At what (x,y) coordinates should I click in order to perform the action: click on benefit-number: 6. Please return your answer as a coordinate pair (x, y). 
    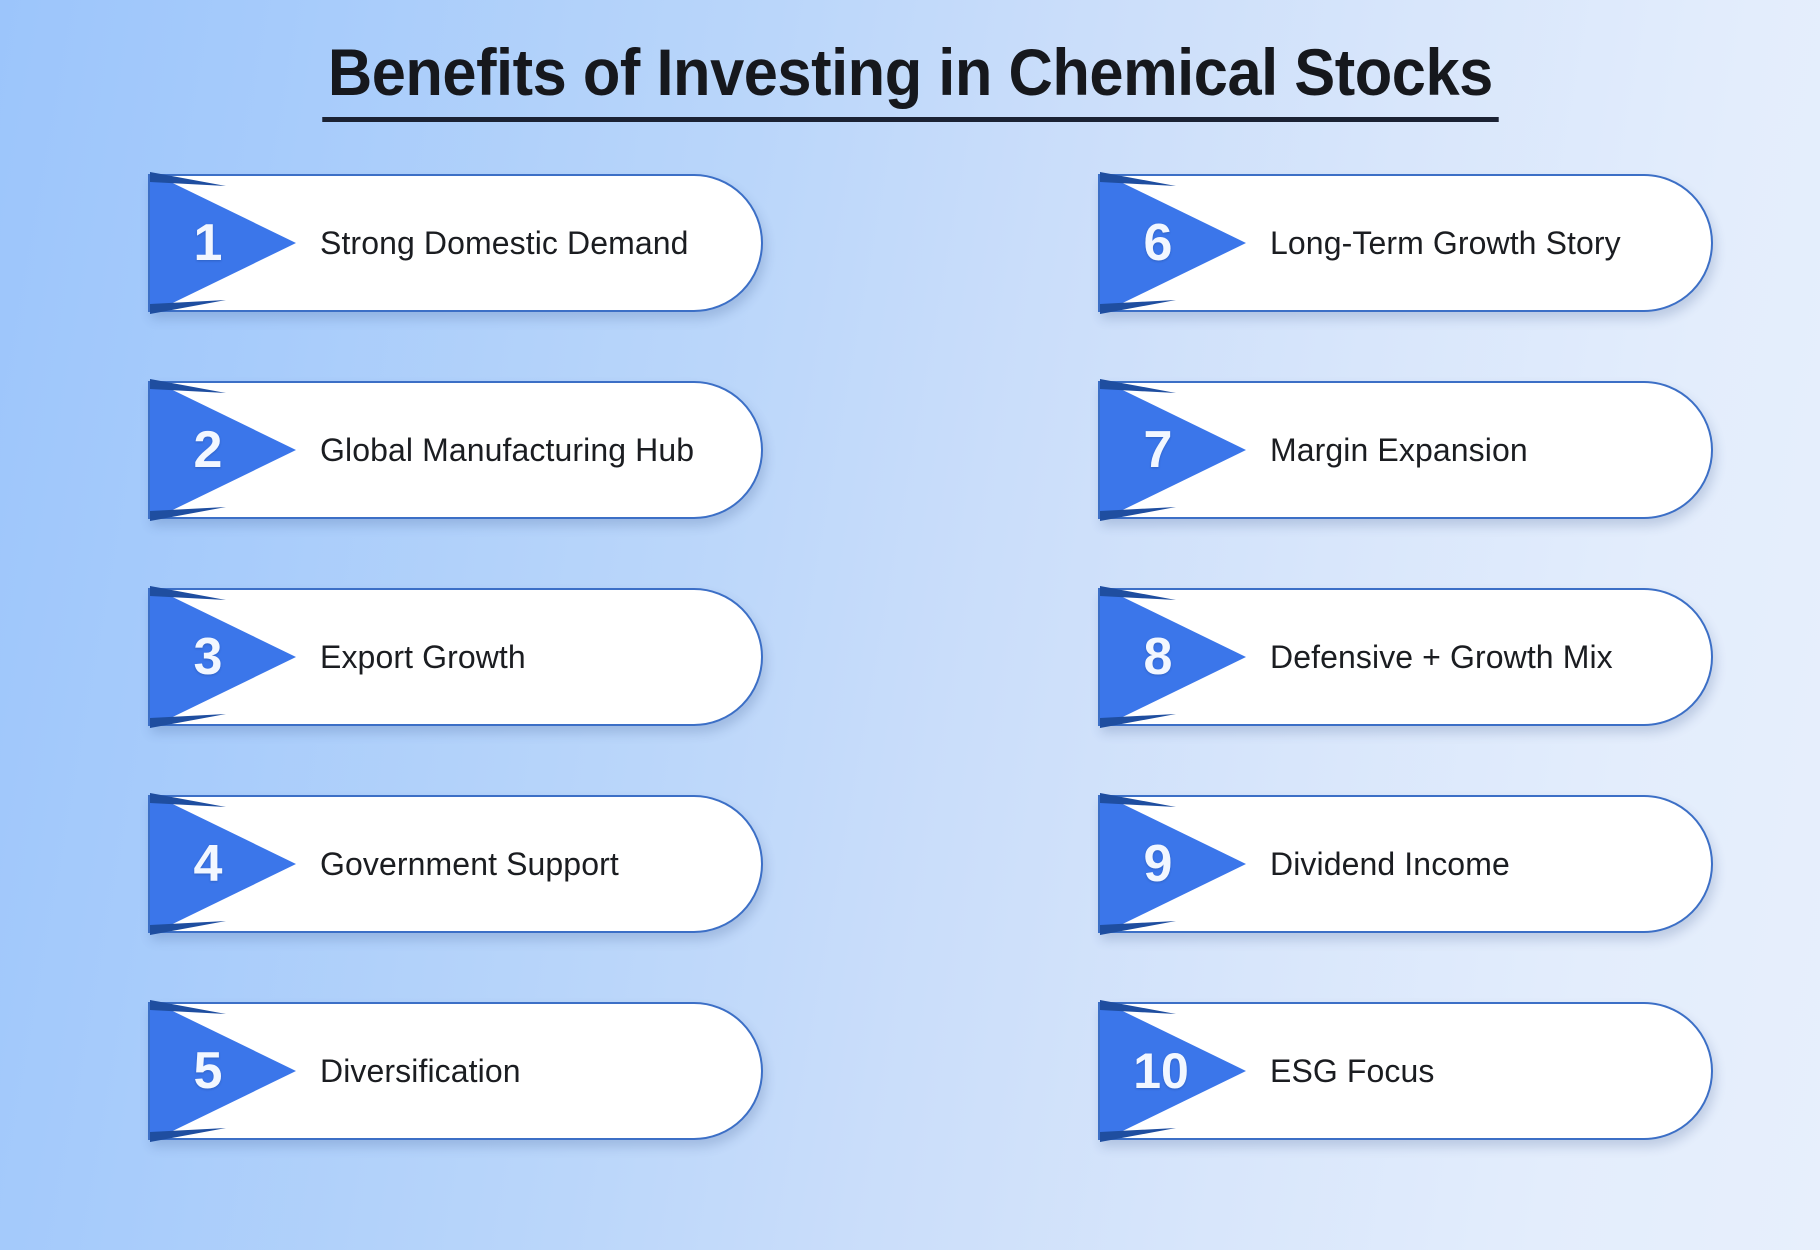
    Looking at the image, I should click on (1158, 243).